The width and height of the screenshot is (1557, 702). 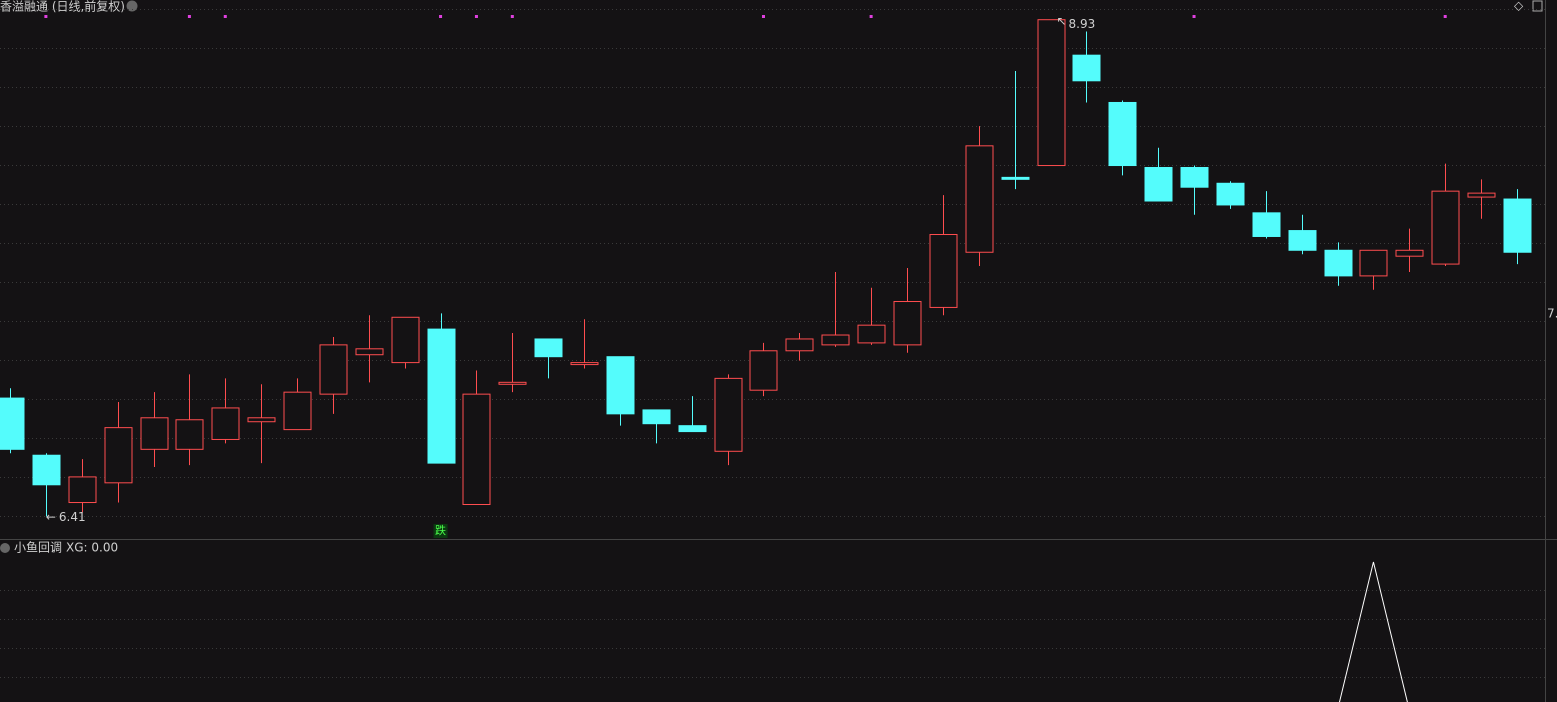 What do you see at coordinates (92, 548) in the screenshot?
I see `indicator-value: XG: 0.00` at bounding box center [92, 548].